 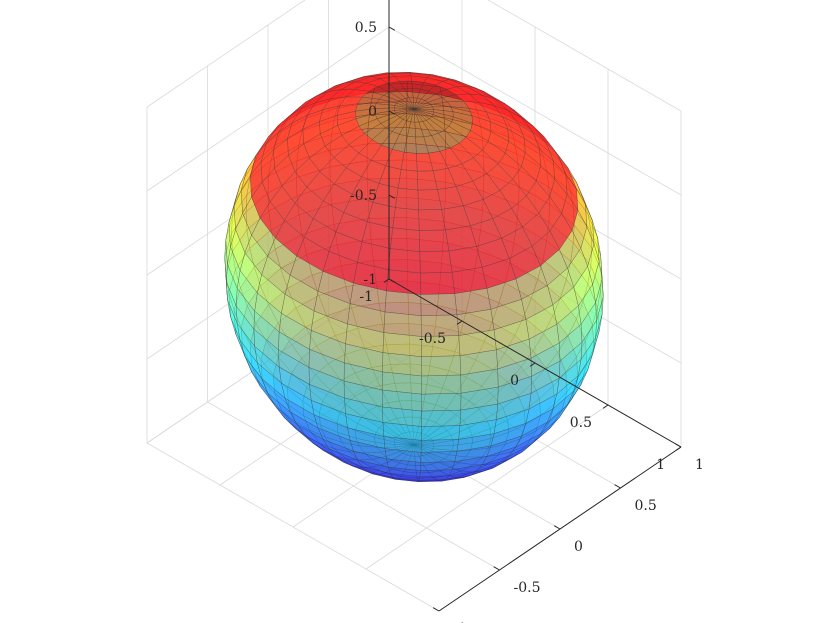 I want to click on z-tick-label-1: -0.5, so click(x=363, y=196).